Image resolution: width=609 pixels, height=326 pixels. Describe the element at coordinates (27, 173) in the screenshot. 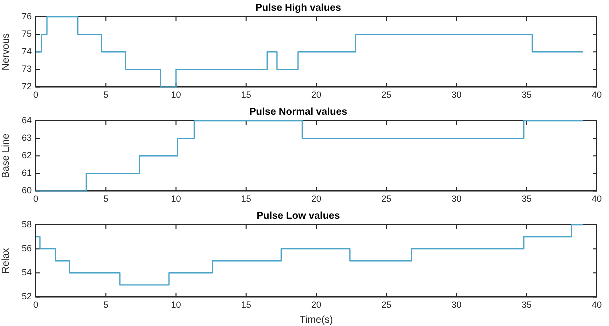

I see `y-tick-label: 61` at that location.